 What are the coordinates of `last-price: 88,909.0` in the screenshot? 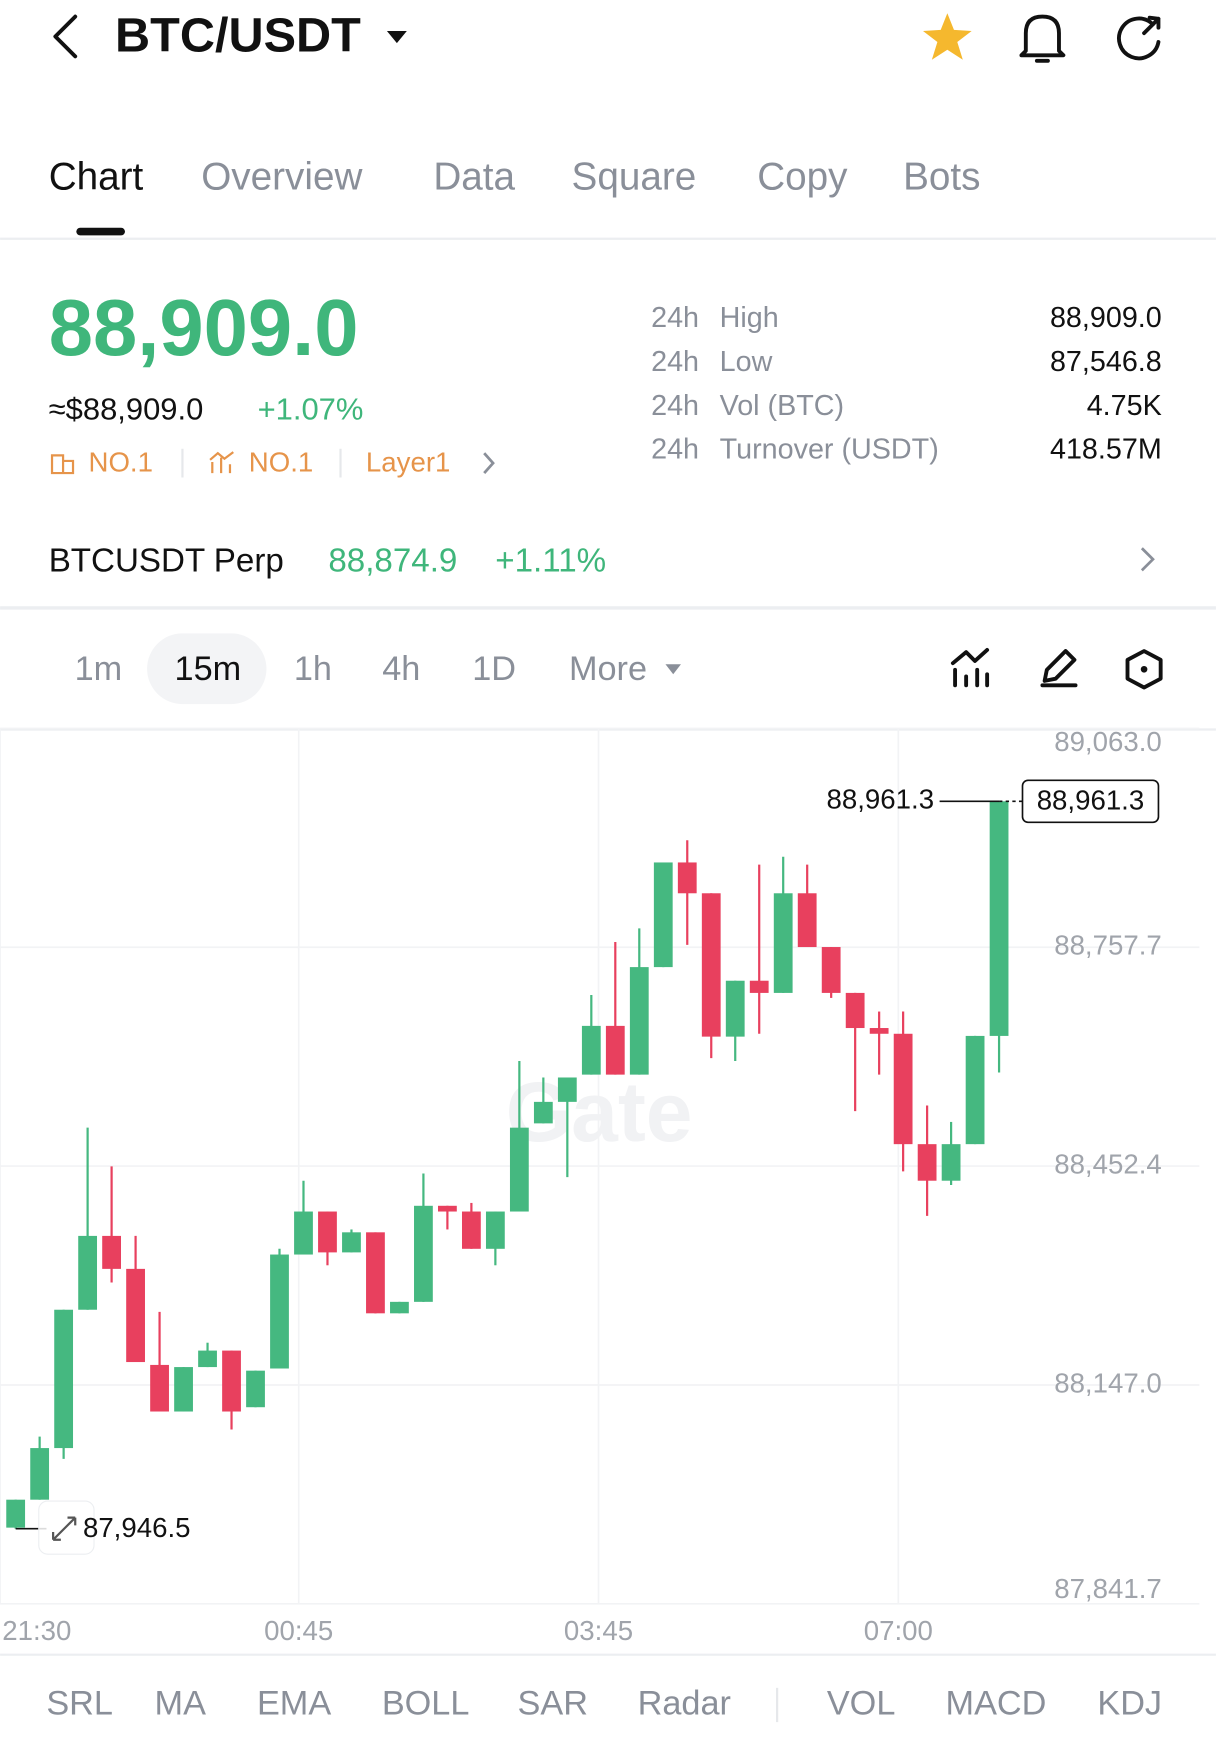 It's located at (204, 327).